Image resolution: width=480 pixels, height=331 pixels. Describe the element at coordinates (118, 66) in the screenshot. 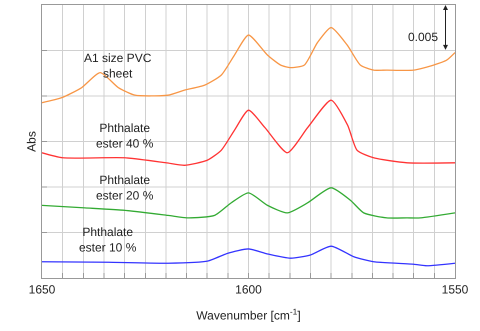

I see `series-label: A1 size PVC sheet` at that location.